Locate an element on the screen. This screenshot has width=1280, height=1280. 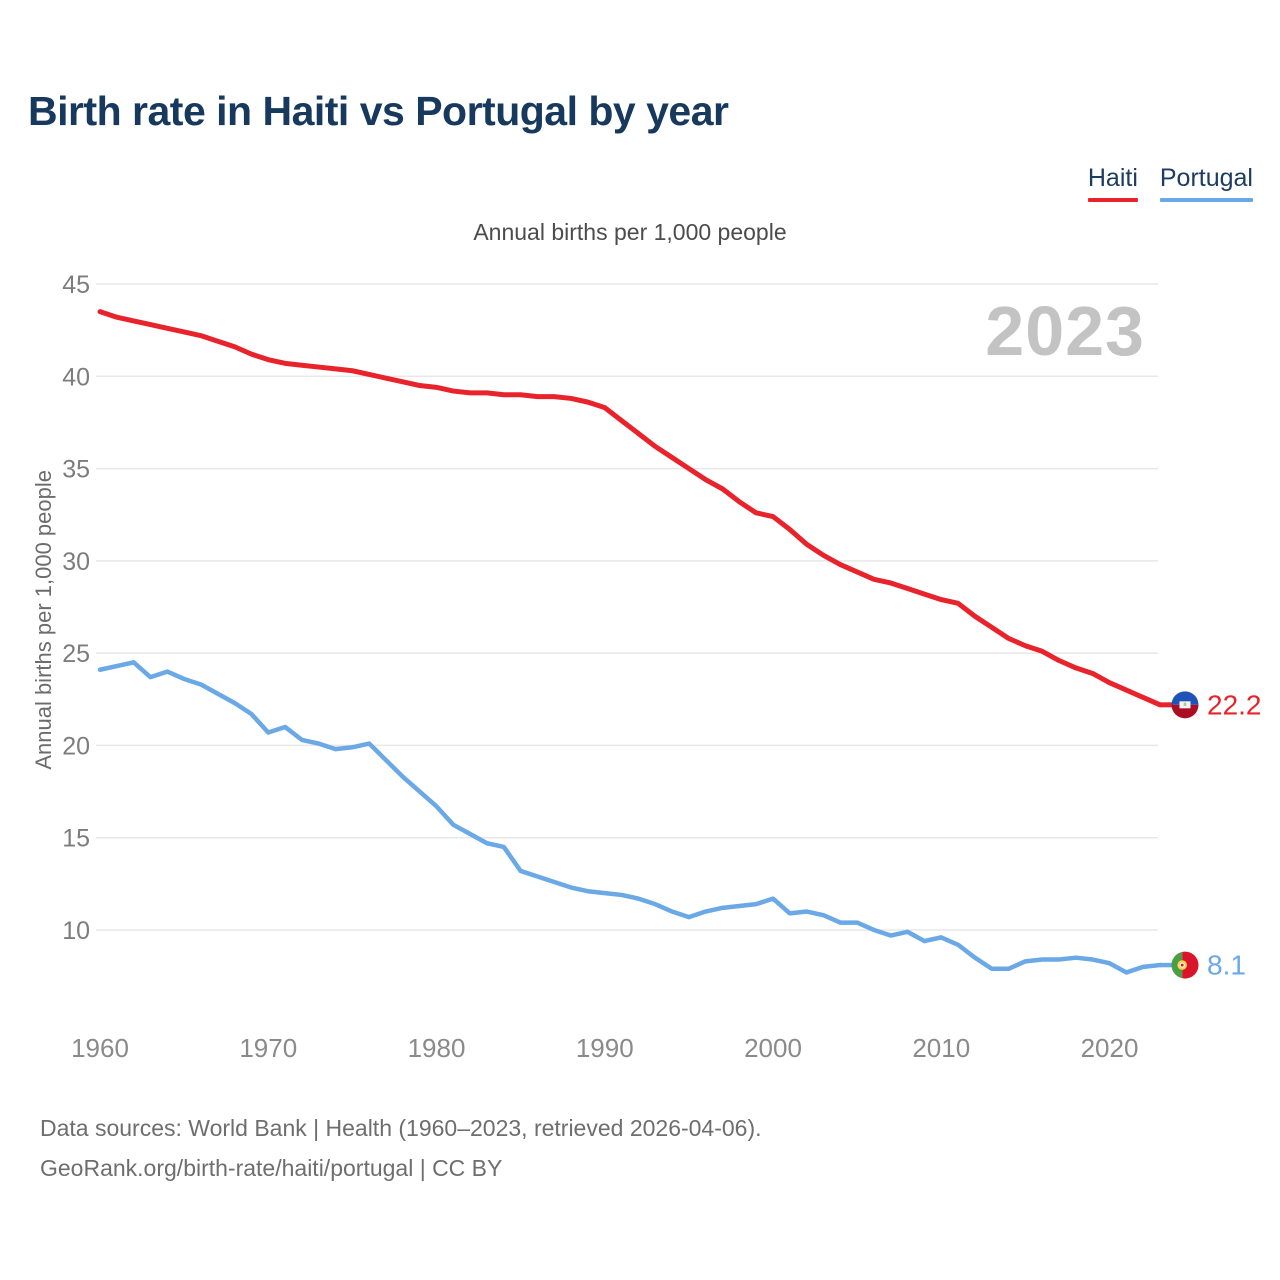
legend-label-haiti: Haiti is located at coordinates (1112, 178).